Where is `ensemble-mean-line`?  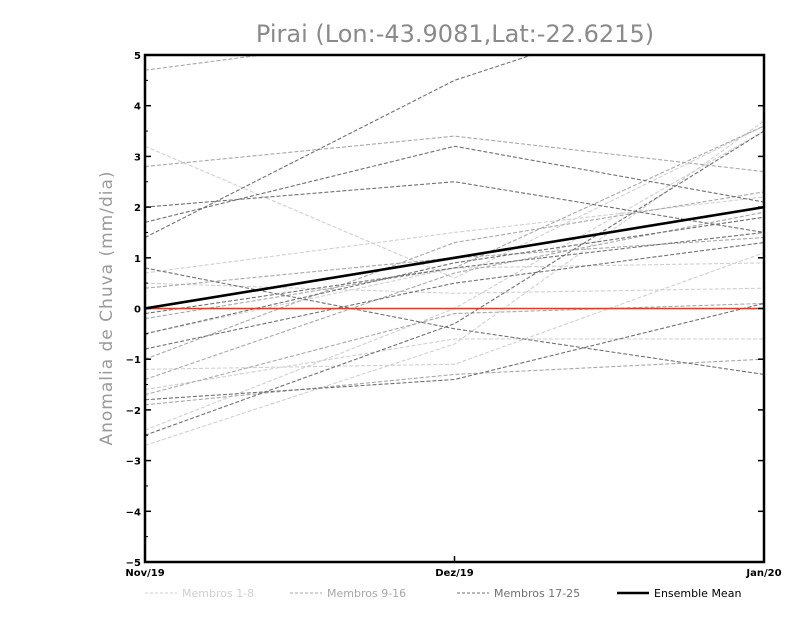
ensemble-mean-line is located at coordinates (454, 257).